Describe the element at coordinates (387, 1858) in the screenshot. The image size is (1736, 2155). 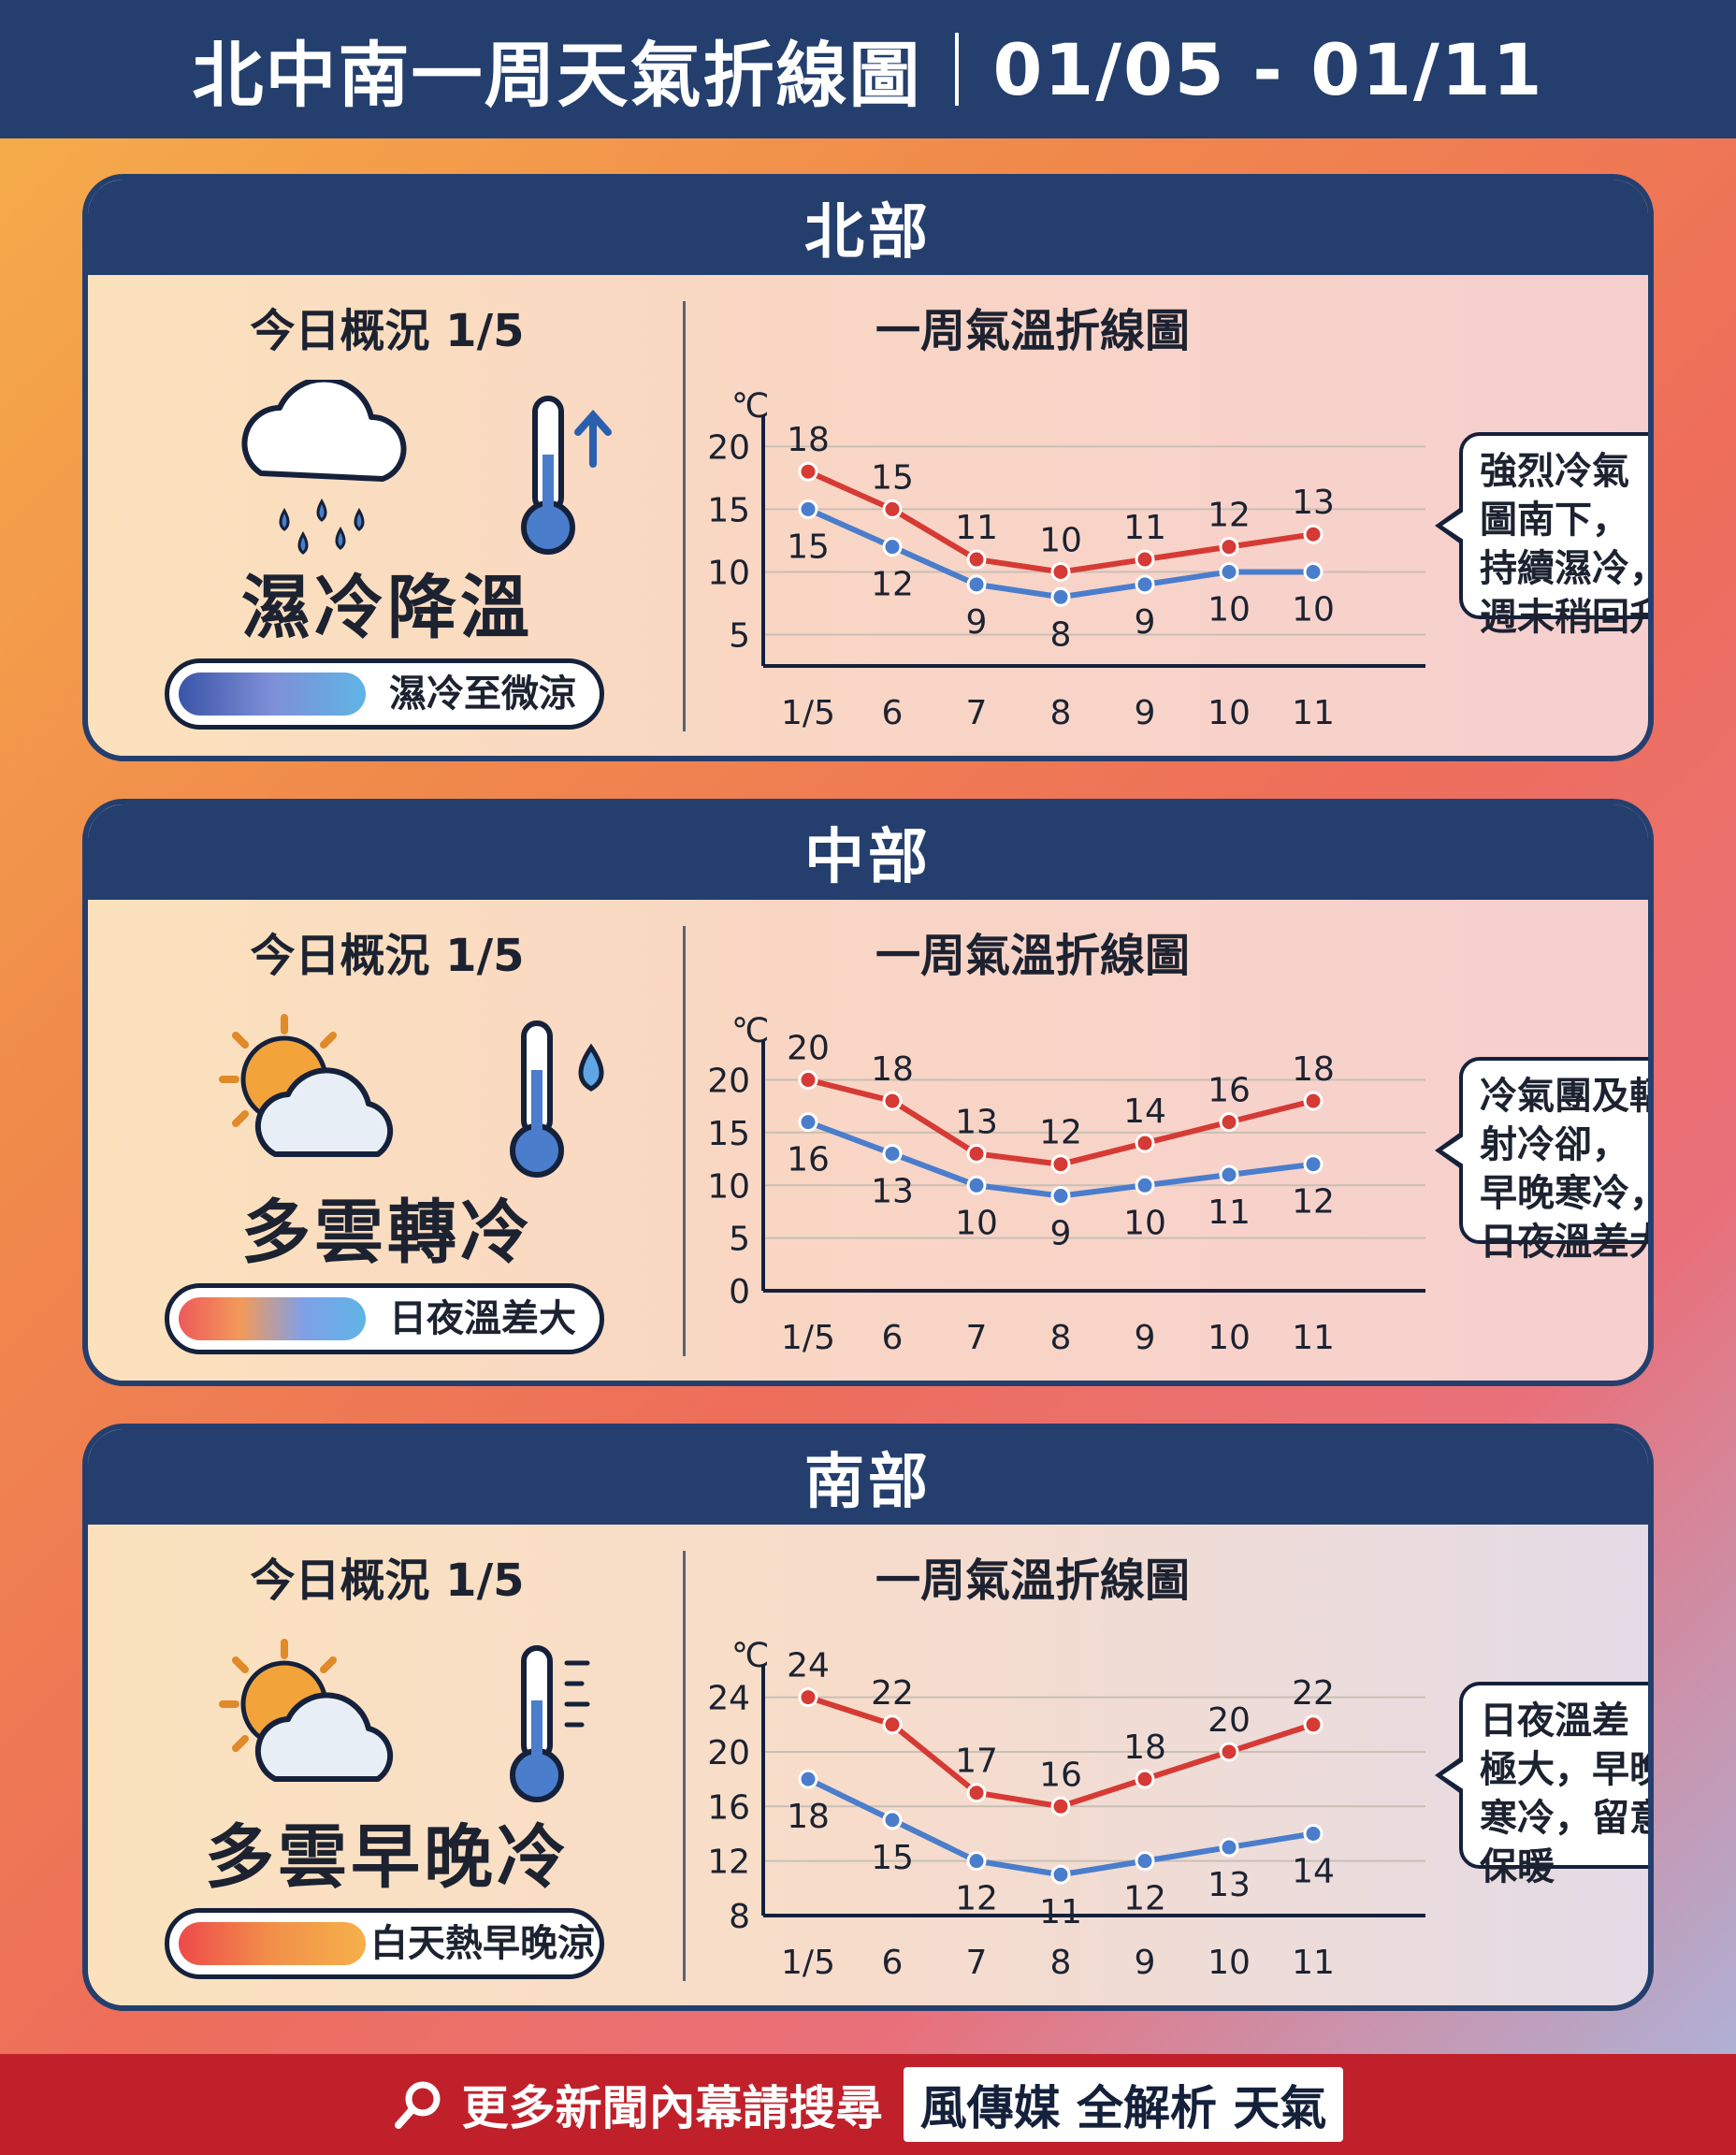
I see `weather-summary: 多雲早晚冷` at that location.